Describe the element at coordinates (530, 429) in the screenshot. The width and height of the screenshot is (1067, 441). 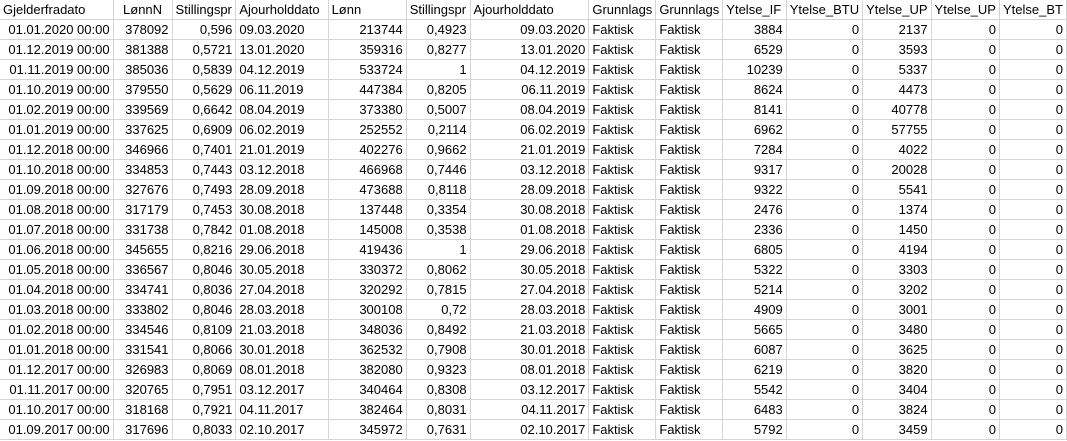
I see `table-cell: 02.10.2017` at that location.